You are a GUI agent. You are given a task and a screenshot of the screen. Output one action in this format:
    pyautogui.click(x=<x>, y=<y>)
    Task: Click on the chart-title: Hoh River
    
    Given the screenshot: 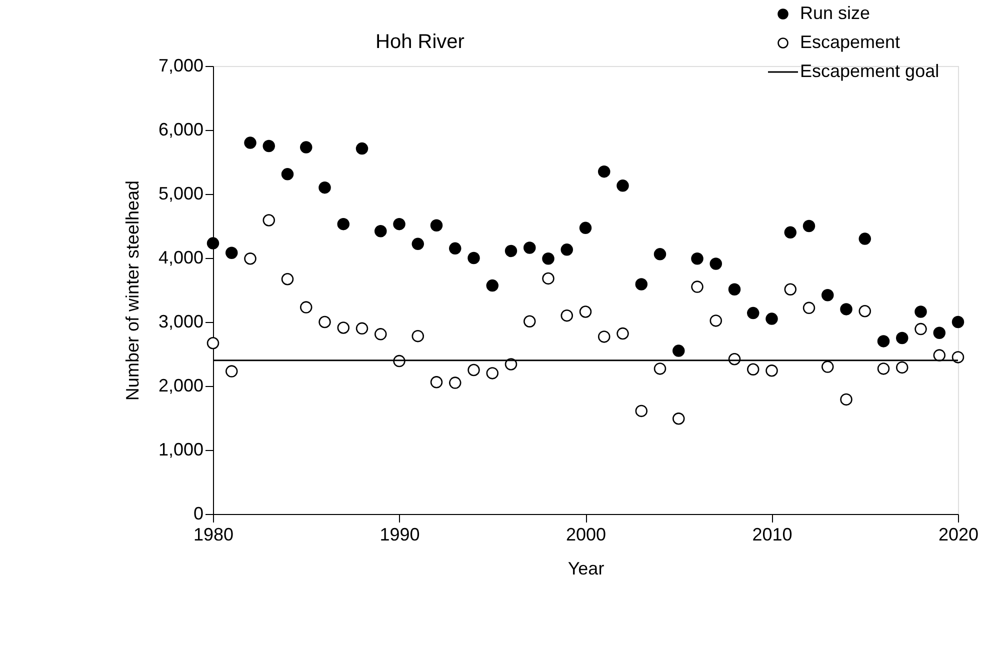 What is the action you would take?
    pyautogui.click(x=420, y=42)
    